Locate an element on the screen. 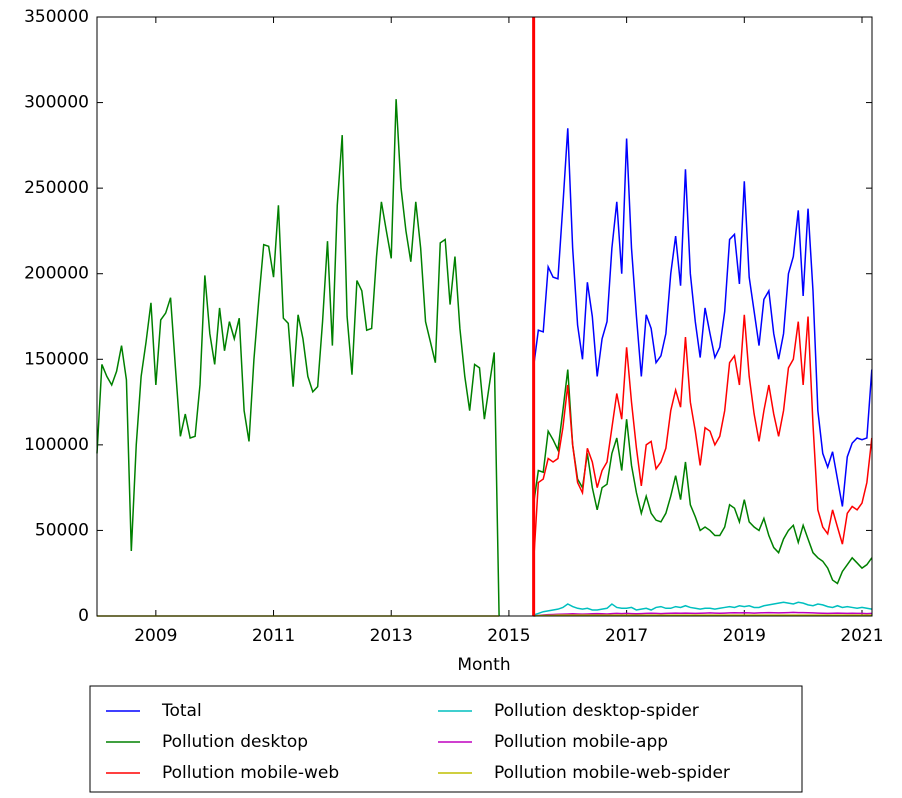  legend-label: Pollution mobile-web-spider is located at coordinates (612, 773).